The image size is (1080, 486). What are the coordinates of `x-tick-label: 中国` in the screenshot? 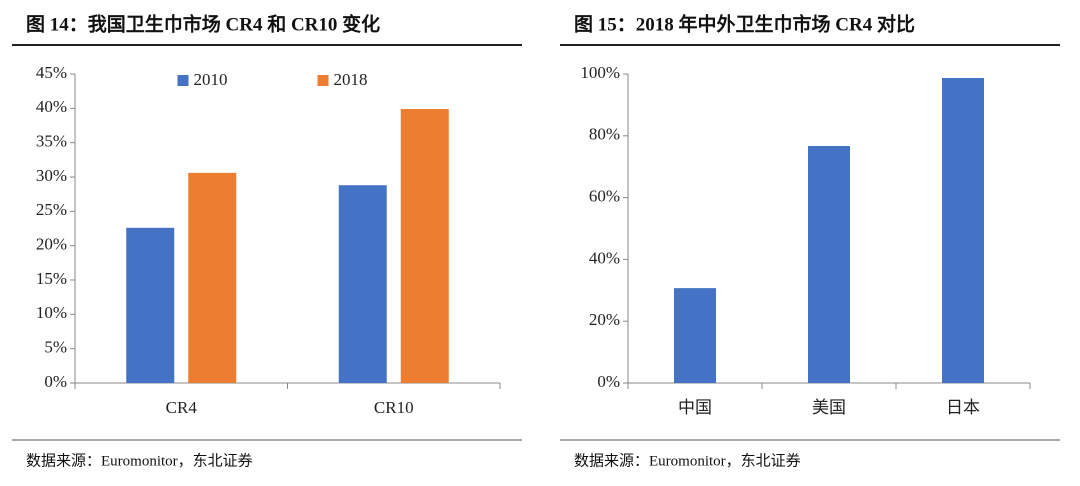 It's located at (695, 407).